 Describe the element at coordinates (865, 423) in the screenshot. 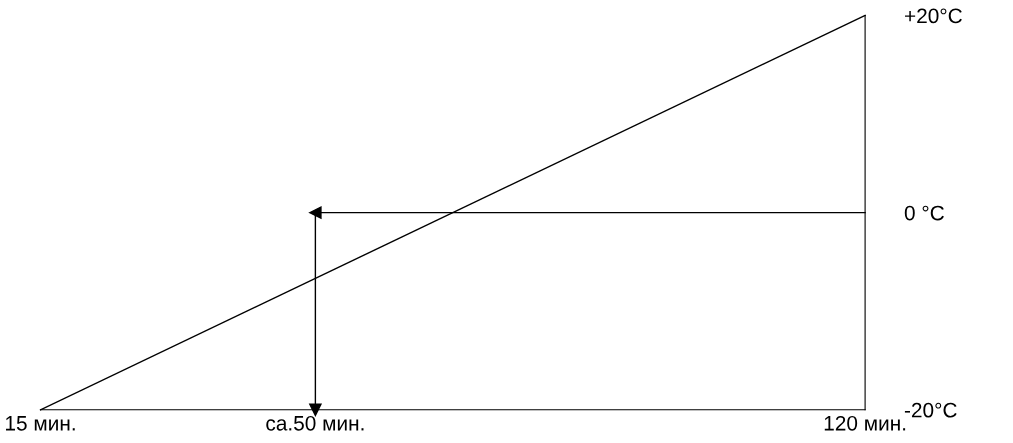

I see `x-tick-label: 120 мин.` at that location.